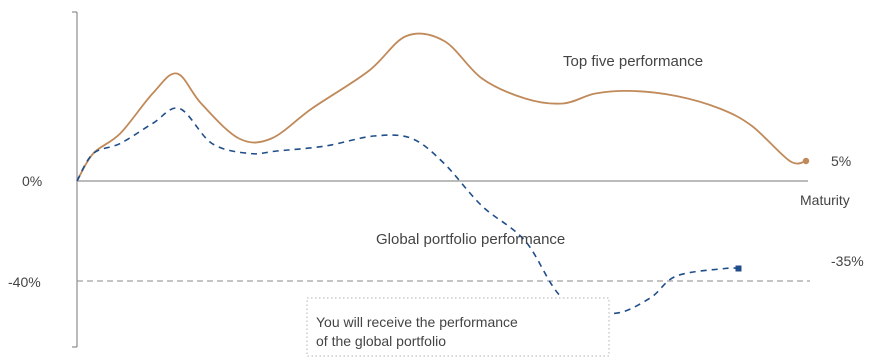 The width and height of the screenshot is (888, 358). Describe the element at coordinates (841, 161) in the screenshot. I see `series-end-label-top-five: 5%` at that location.